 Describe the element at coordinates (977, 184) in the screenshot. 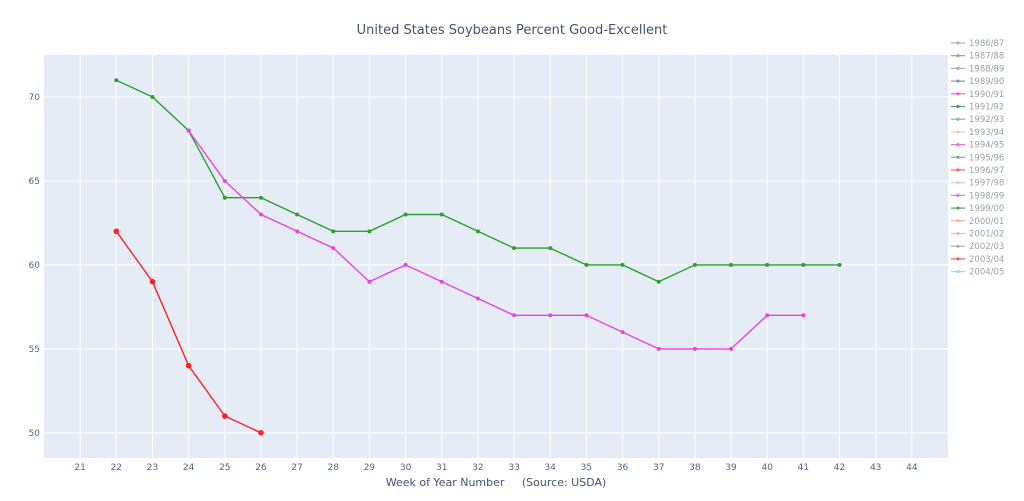

I see `legend-item: 1997/98` at that location.